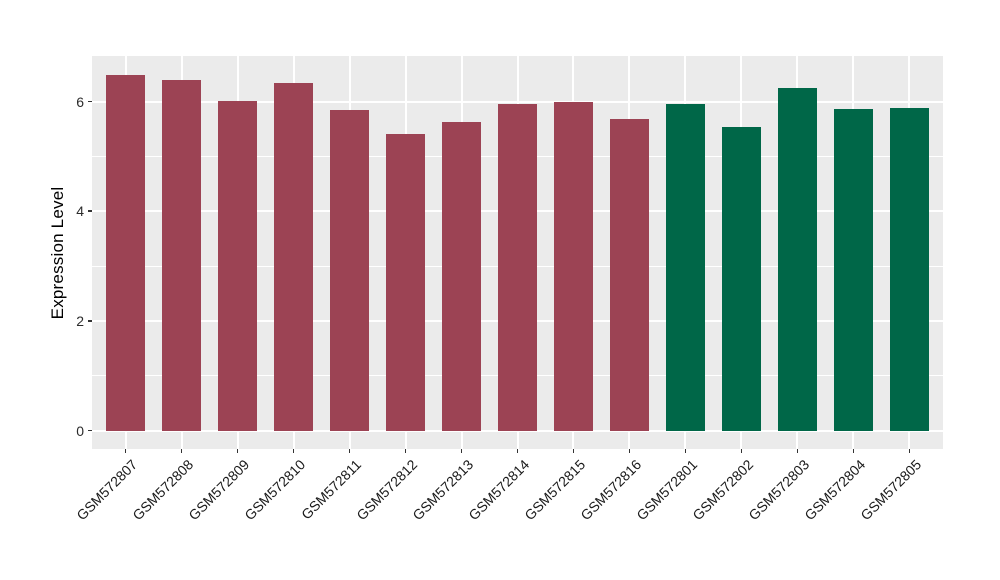 The width and height of the screenshot is (1000, 580). I want to click on x-tick-mark-GSM572810, so click(293, 451).